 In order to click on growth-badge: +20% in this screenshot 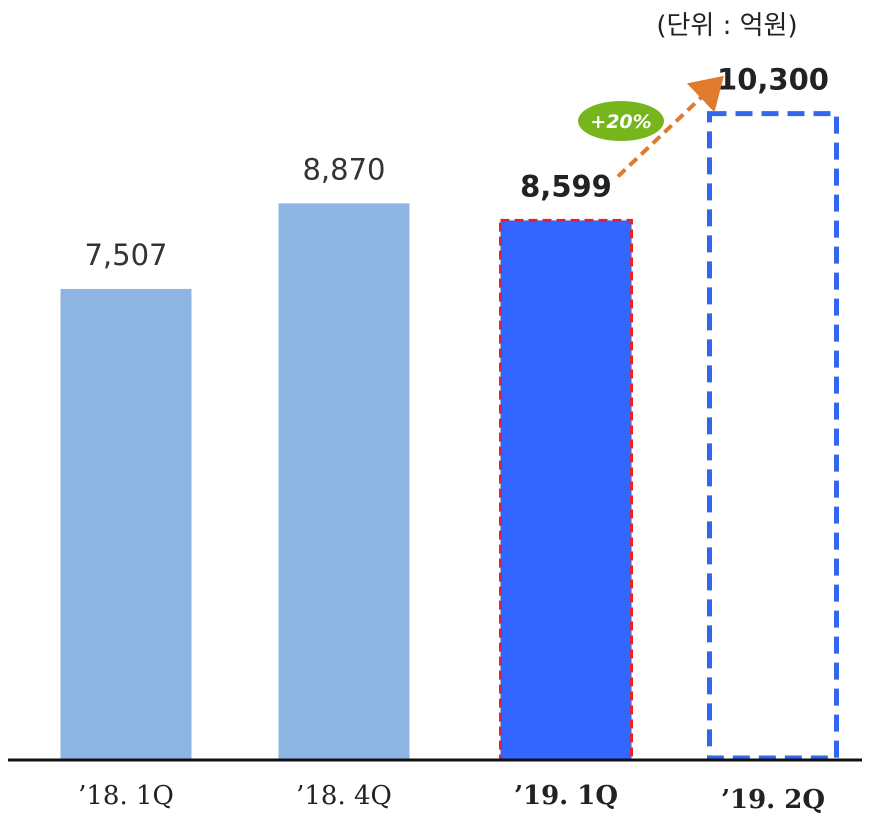, I will do `click(621, 121)`.